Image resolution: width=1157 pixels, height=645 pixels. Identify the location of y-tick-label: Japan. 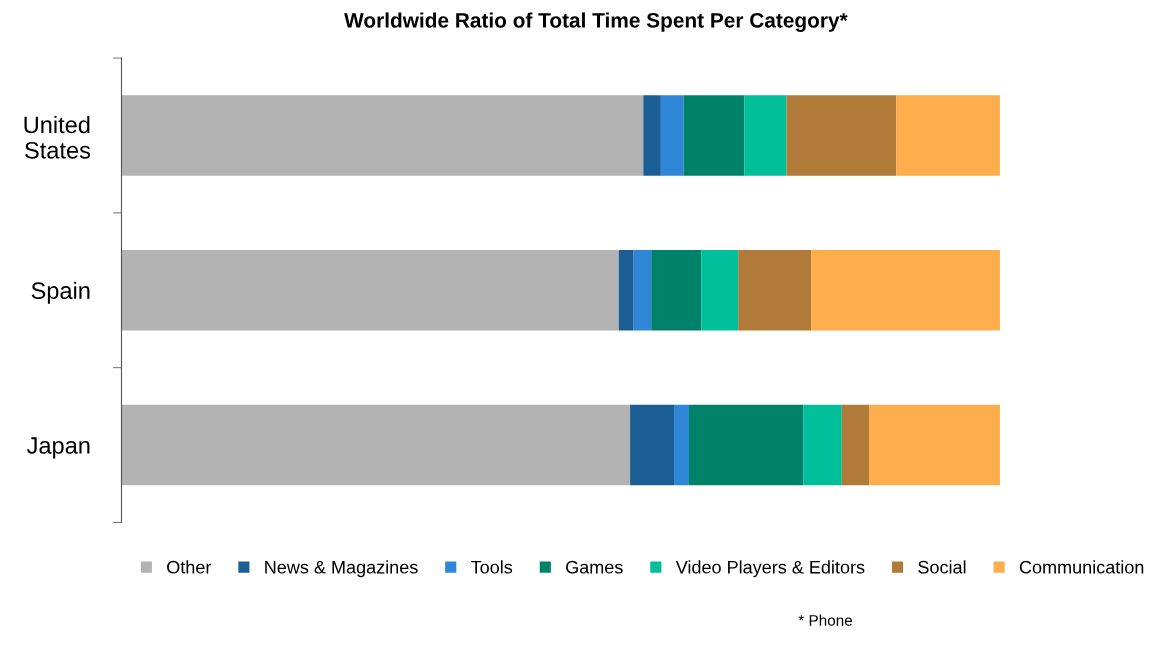
(58, 448).